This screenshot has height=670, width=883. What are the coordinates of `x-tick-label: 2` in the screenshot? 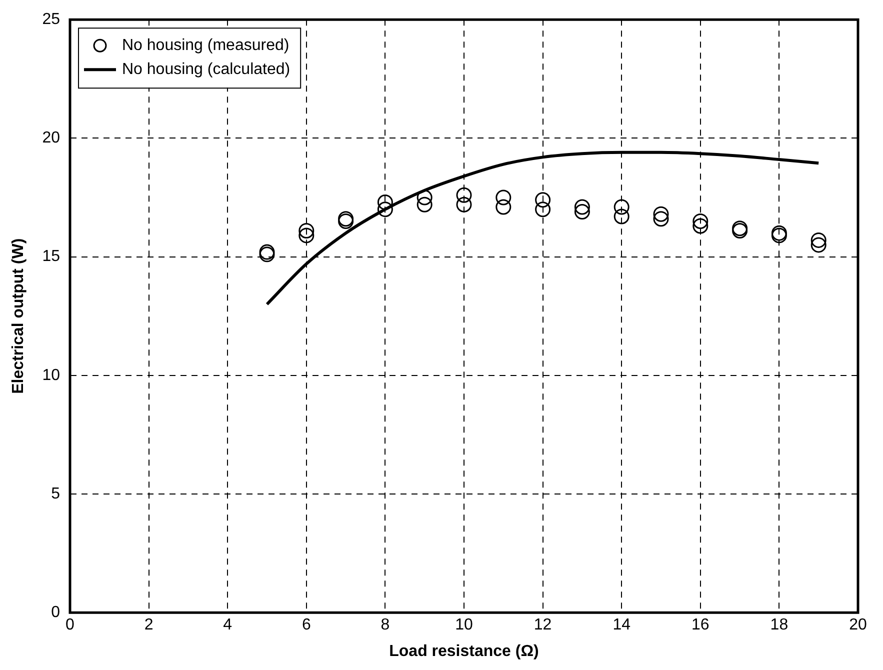 It's located at (149, 625).